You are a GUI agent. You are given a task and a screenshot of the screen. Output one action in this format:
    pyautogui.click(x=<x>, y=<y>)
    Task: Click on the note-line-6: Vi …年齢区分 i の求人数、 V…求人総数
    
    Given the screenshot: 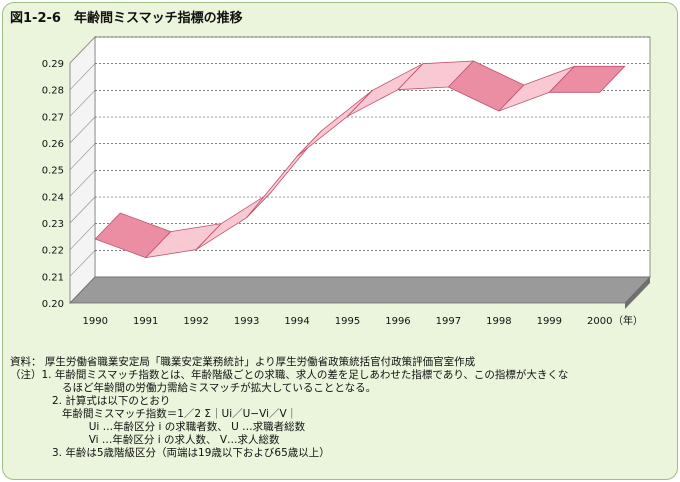 What is the action you would take?
    pyautogui.click(x=289, y=440)
    